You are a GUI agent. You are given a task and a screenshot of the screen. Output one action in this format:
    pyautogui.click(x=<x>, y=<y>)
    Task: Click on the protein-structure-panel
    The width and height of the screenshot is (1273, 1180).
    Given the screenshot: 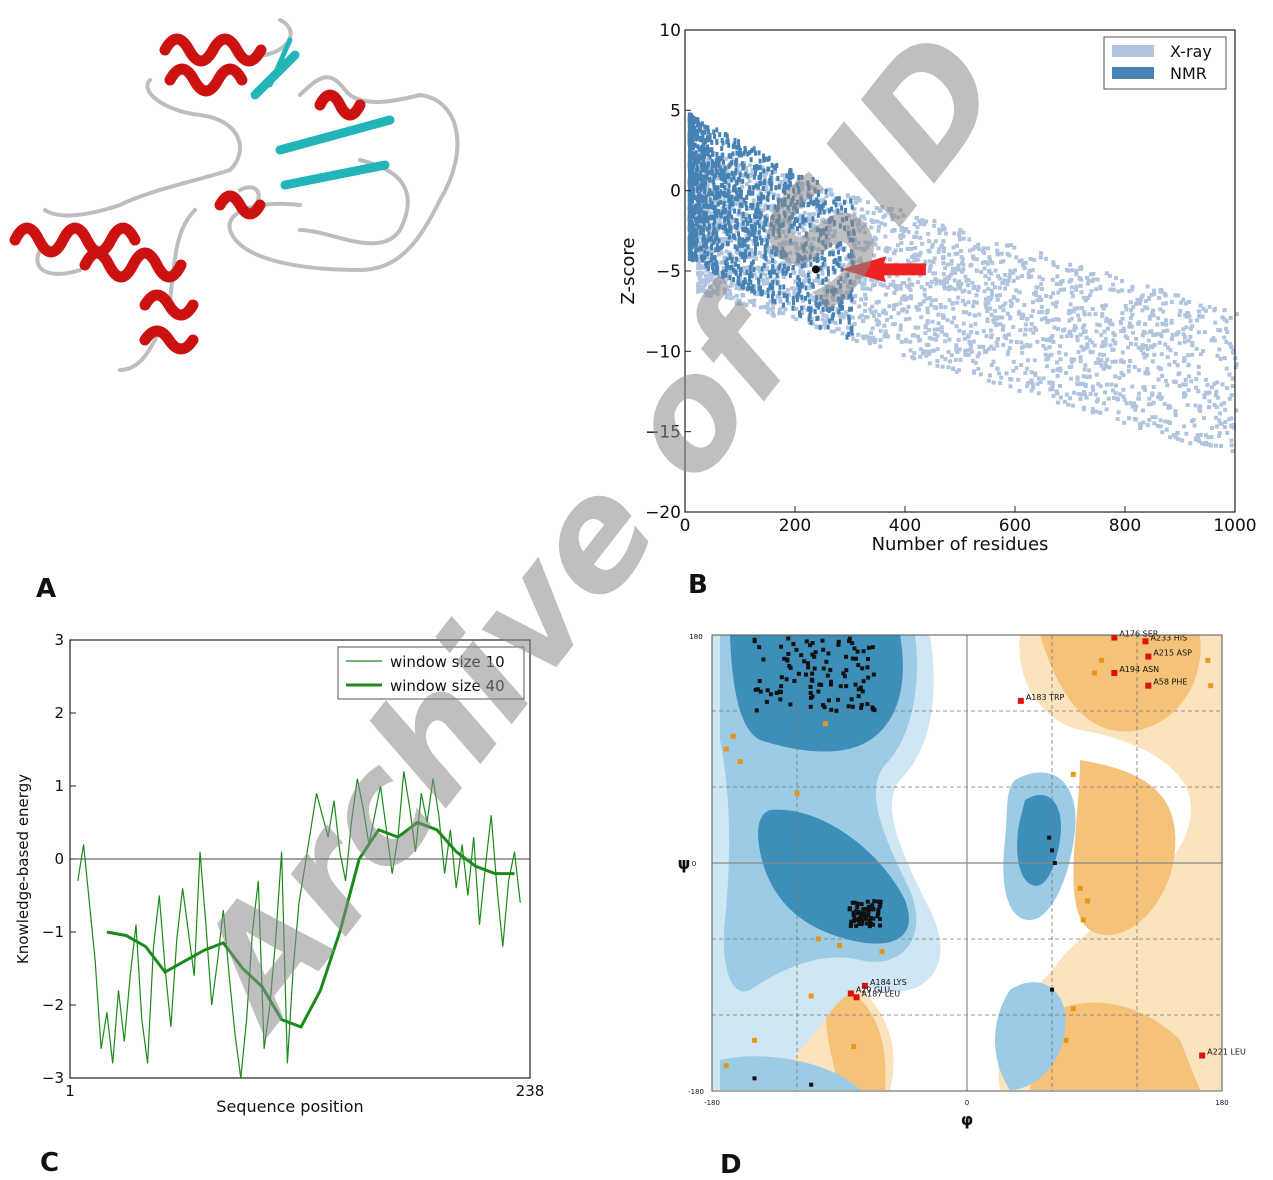 What is the action you would take?
    pyautogui.click(x=240, y=190)
    